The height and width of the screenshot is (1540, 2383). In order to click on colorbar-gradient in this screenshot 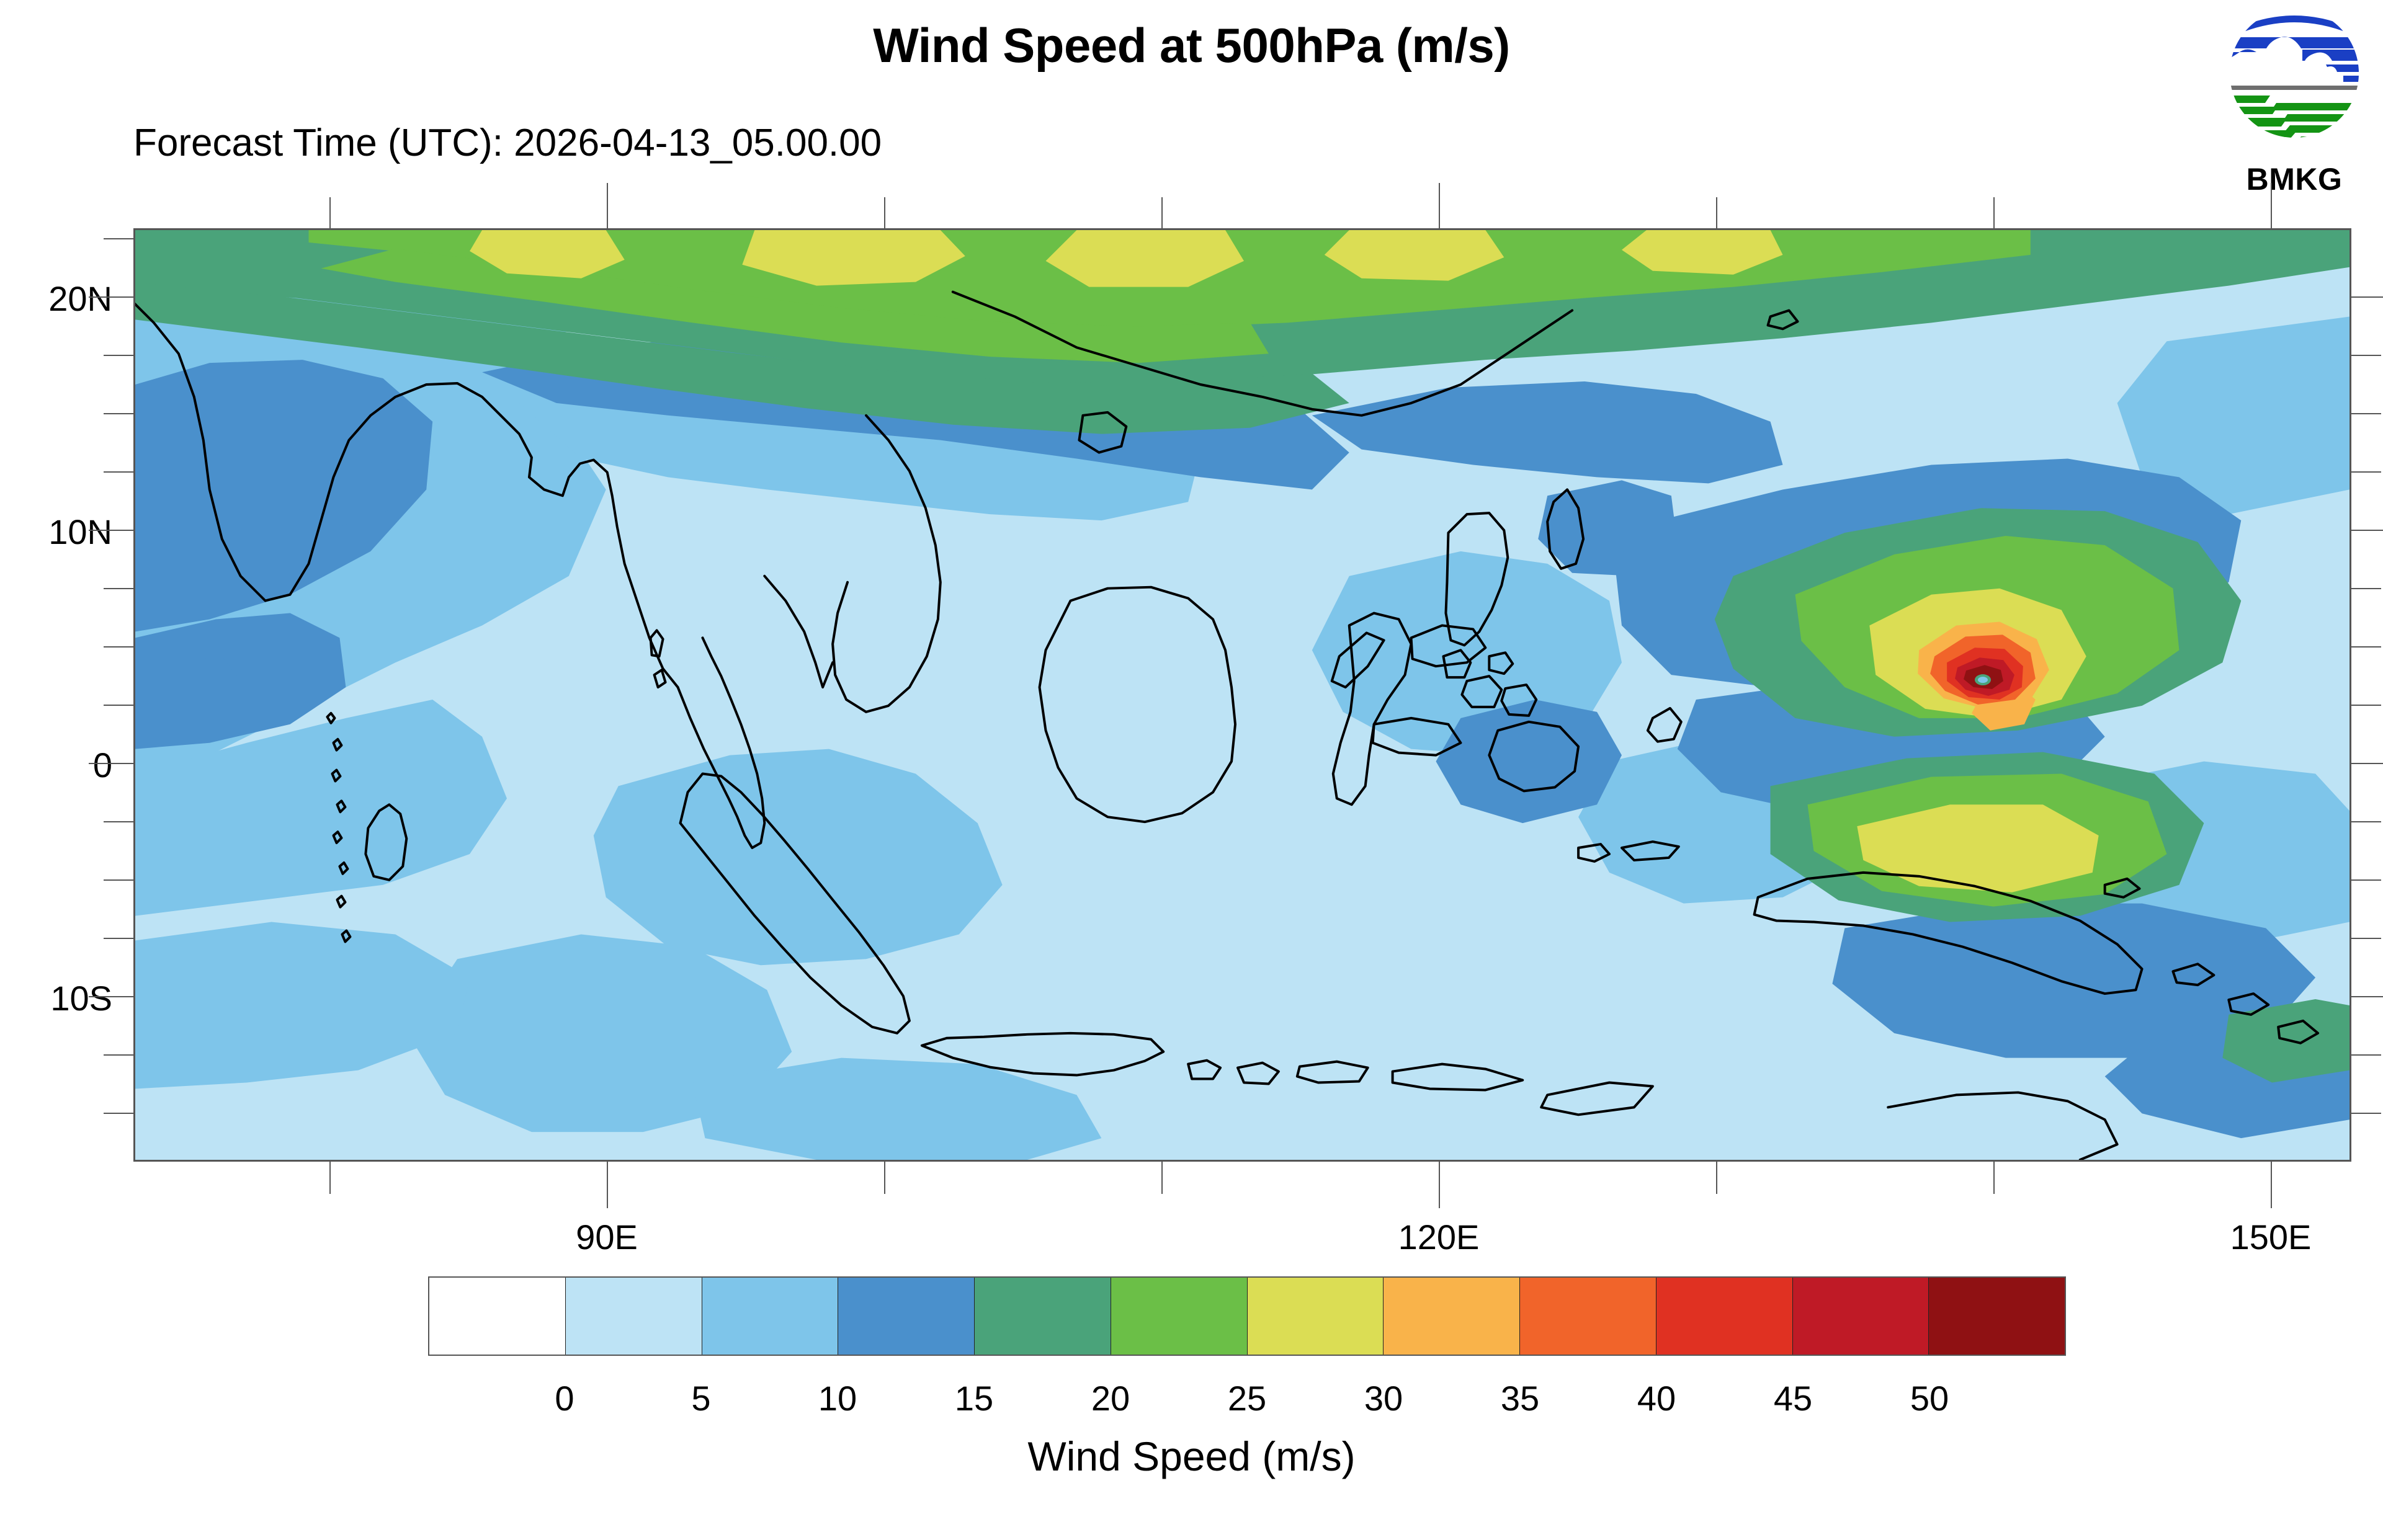, I will do `click(1247, 1316)`.